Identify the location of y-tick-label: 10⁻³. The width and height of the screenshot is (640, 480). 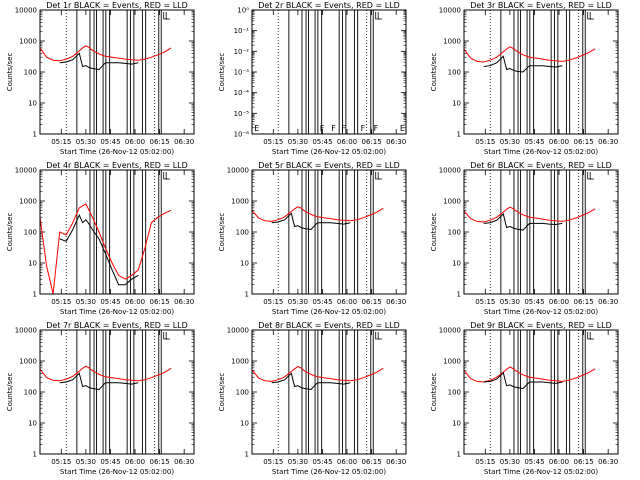
(242, 73).